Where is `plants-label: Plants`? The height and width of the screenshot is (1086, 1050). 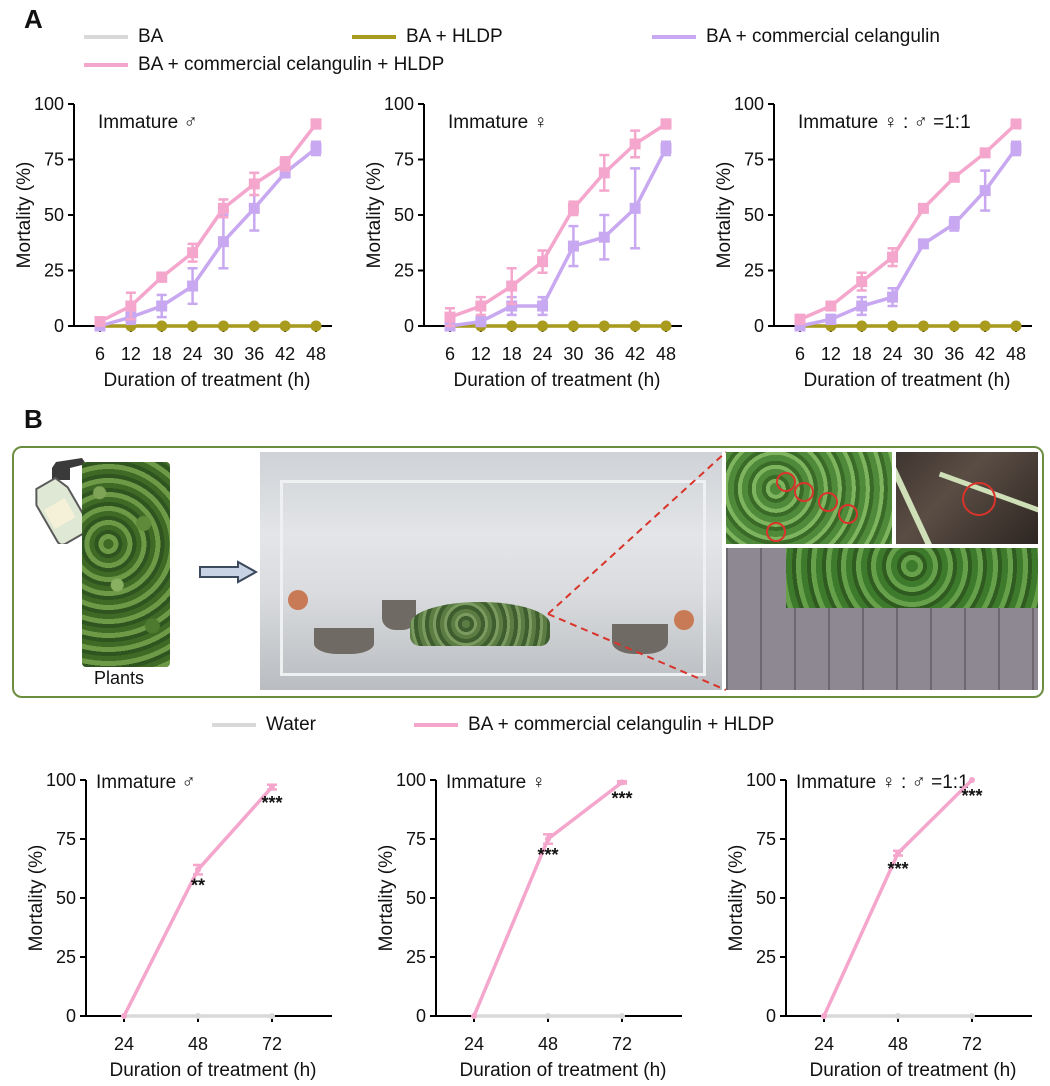
plants-label: Plants is located at coordinates (119, 678).